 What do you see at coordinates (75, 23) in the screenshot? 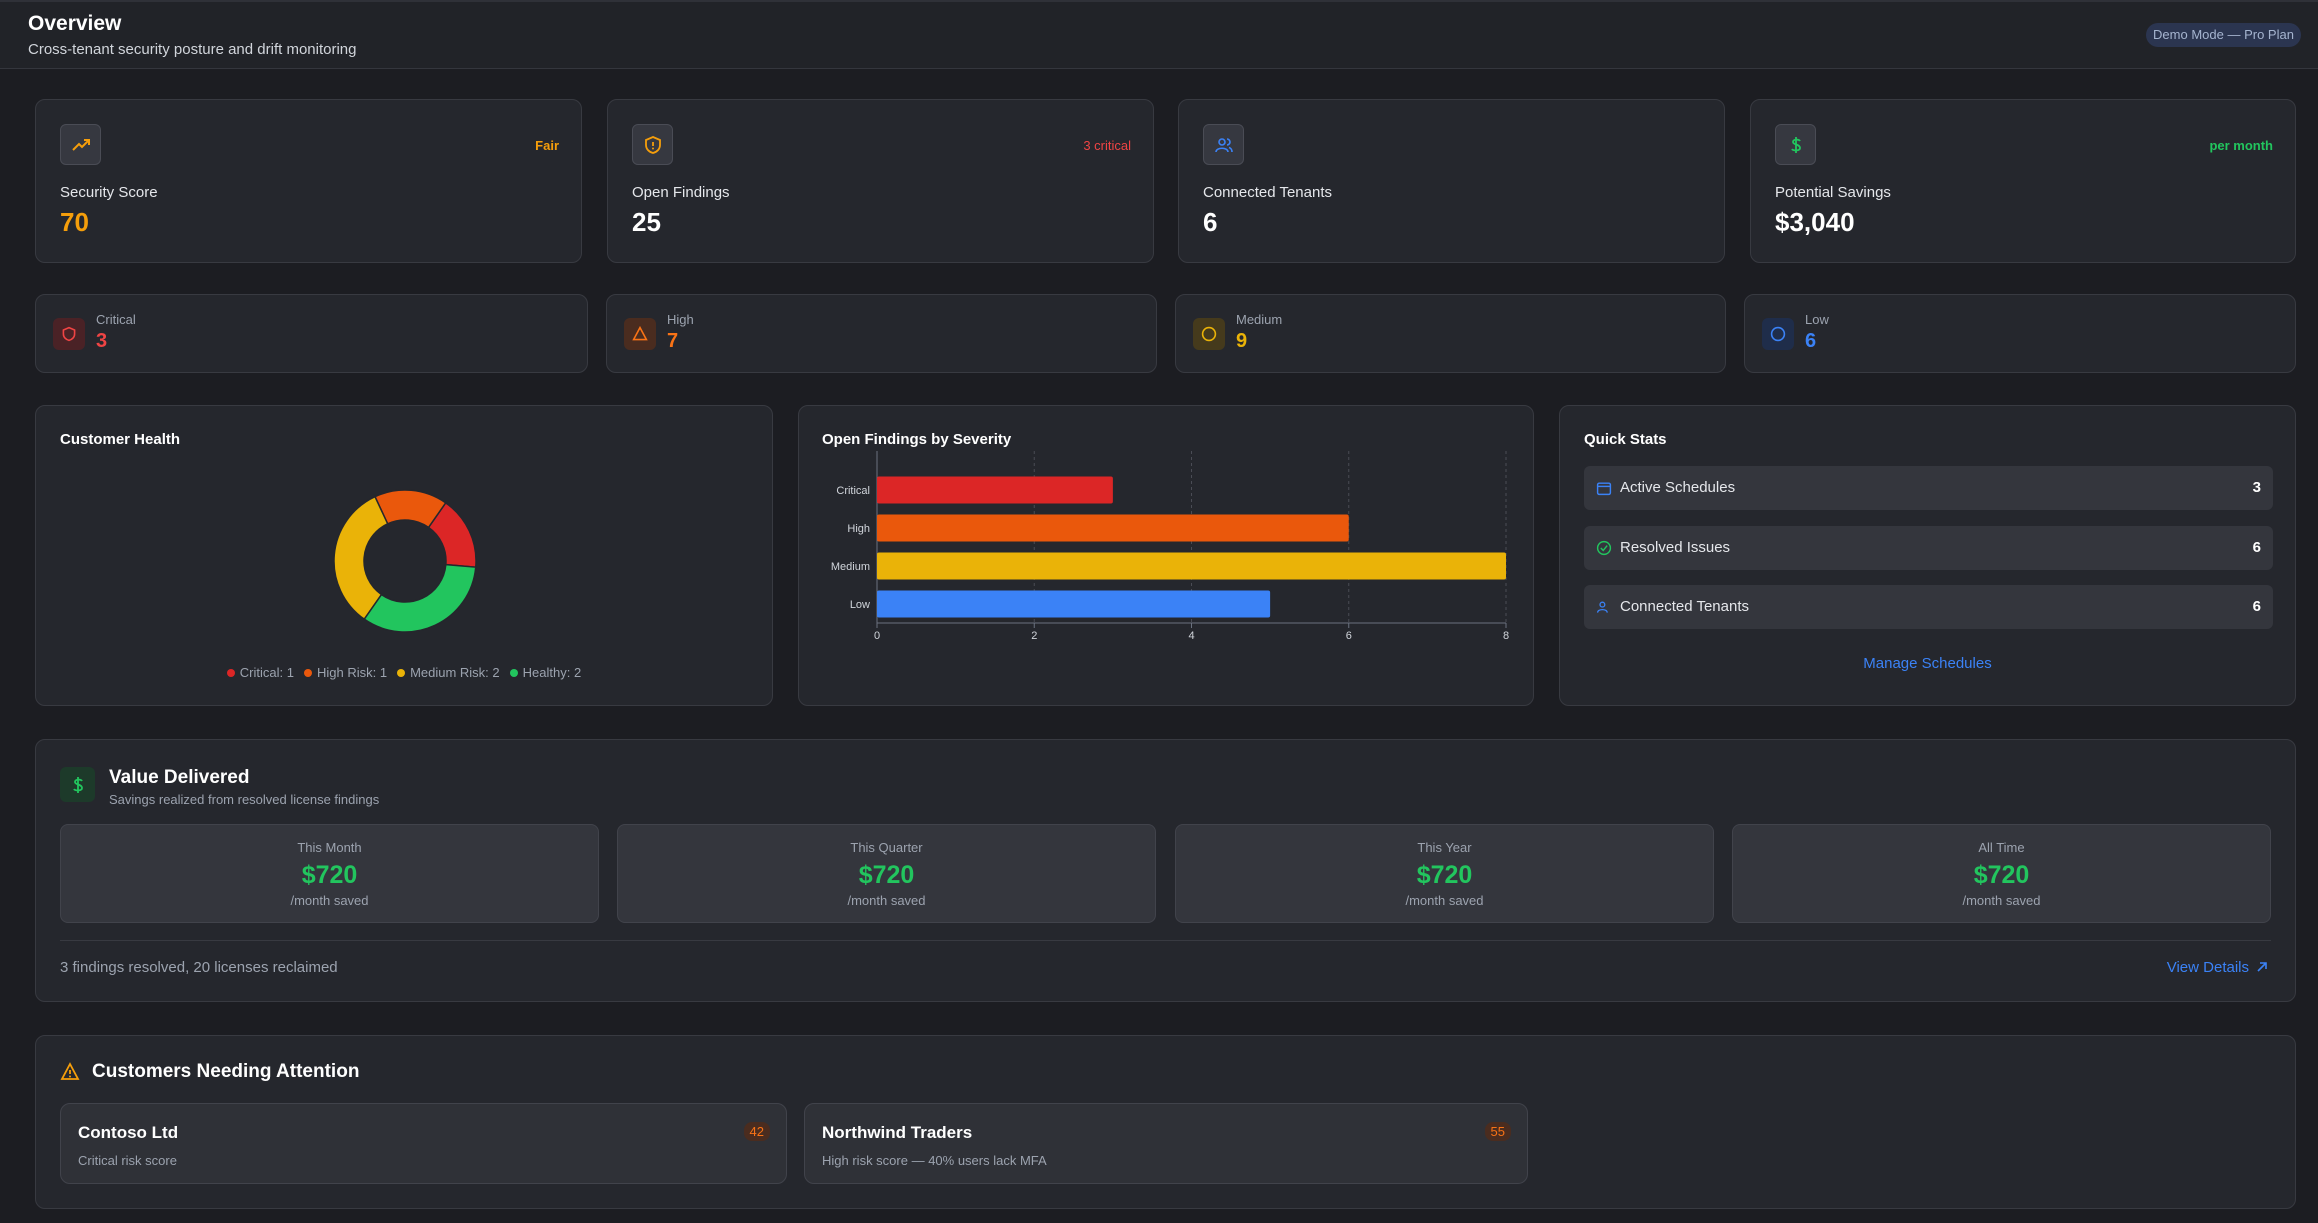
I see `page-title: Overview` at bounding box center [75, 23].